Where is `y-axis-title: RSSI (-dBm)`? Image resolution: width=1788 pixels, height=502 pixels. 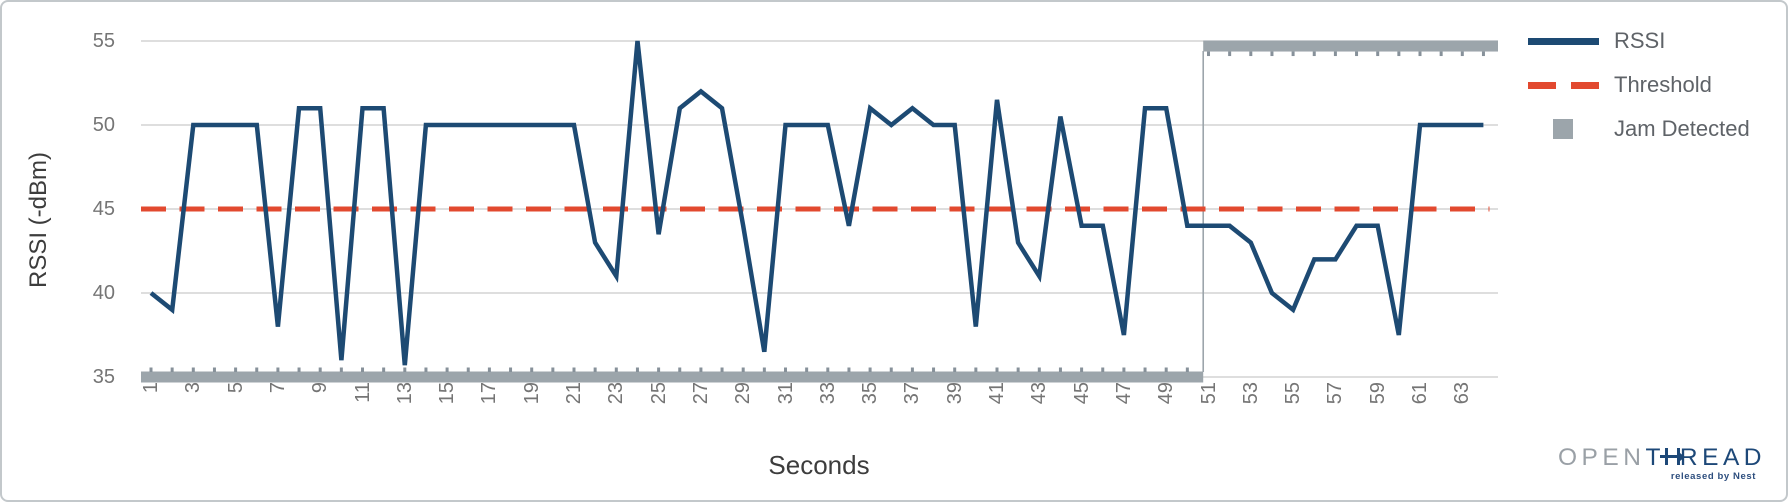 y-axis-title: RSSI (-dBm) is located at coordinates (38, 220).